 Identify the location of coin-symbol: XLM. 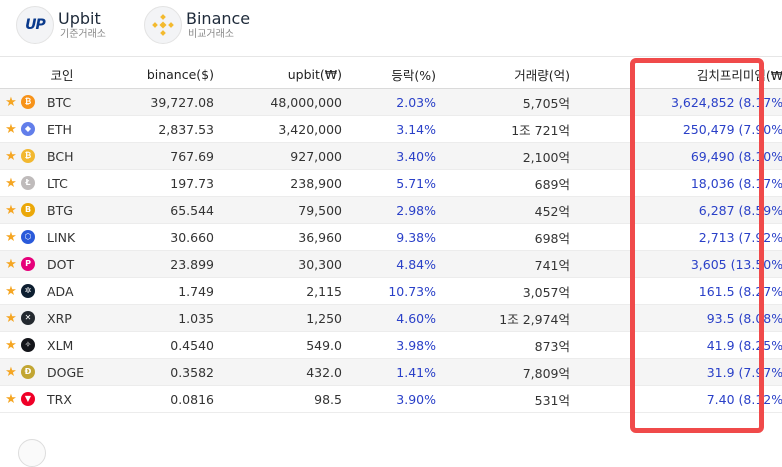
(60, 345).